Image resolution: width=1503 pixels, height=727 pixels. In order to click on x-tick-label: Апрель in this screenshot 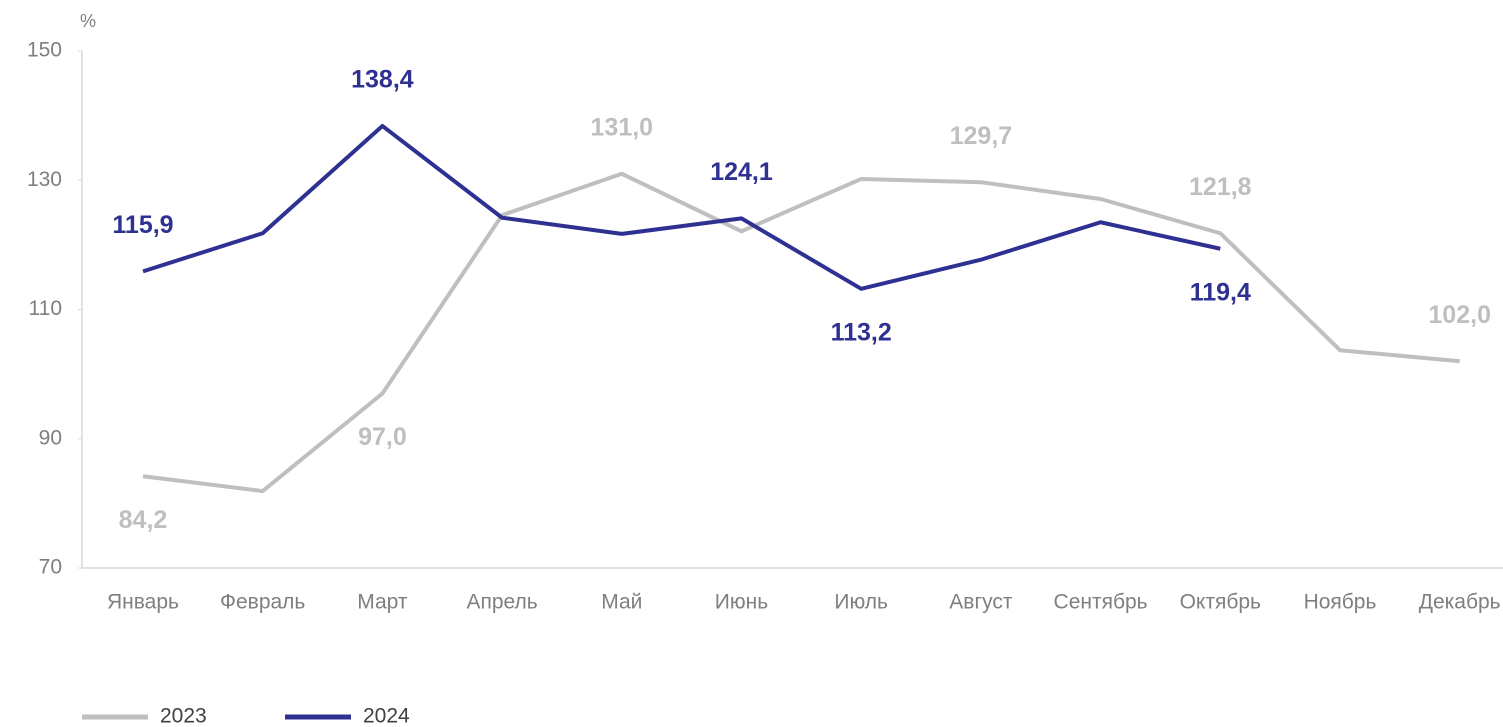, I will do `click(501, 602)`.